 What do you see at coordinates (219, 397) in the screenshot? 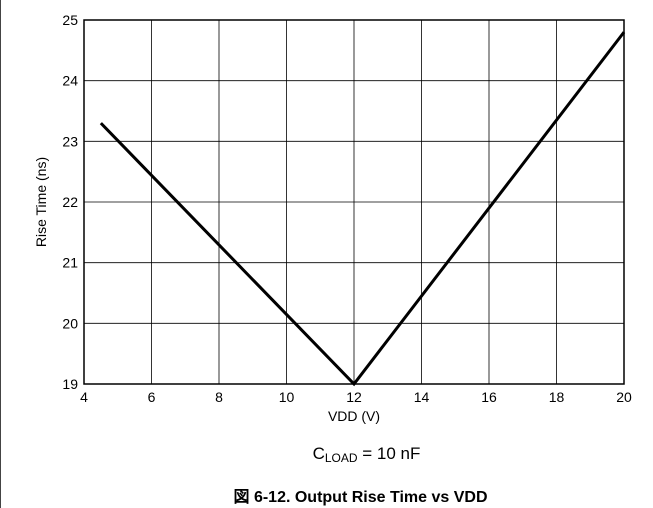
I see `x-tick-label: 8` at bounding box center [219, 397].